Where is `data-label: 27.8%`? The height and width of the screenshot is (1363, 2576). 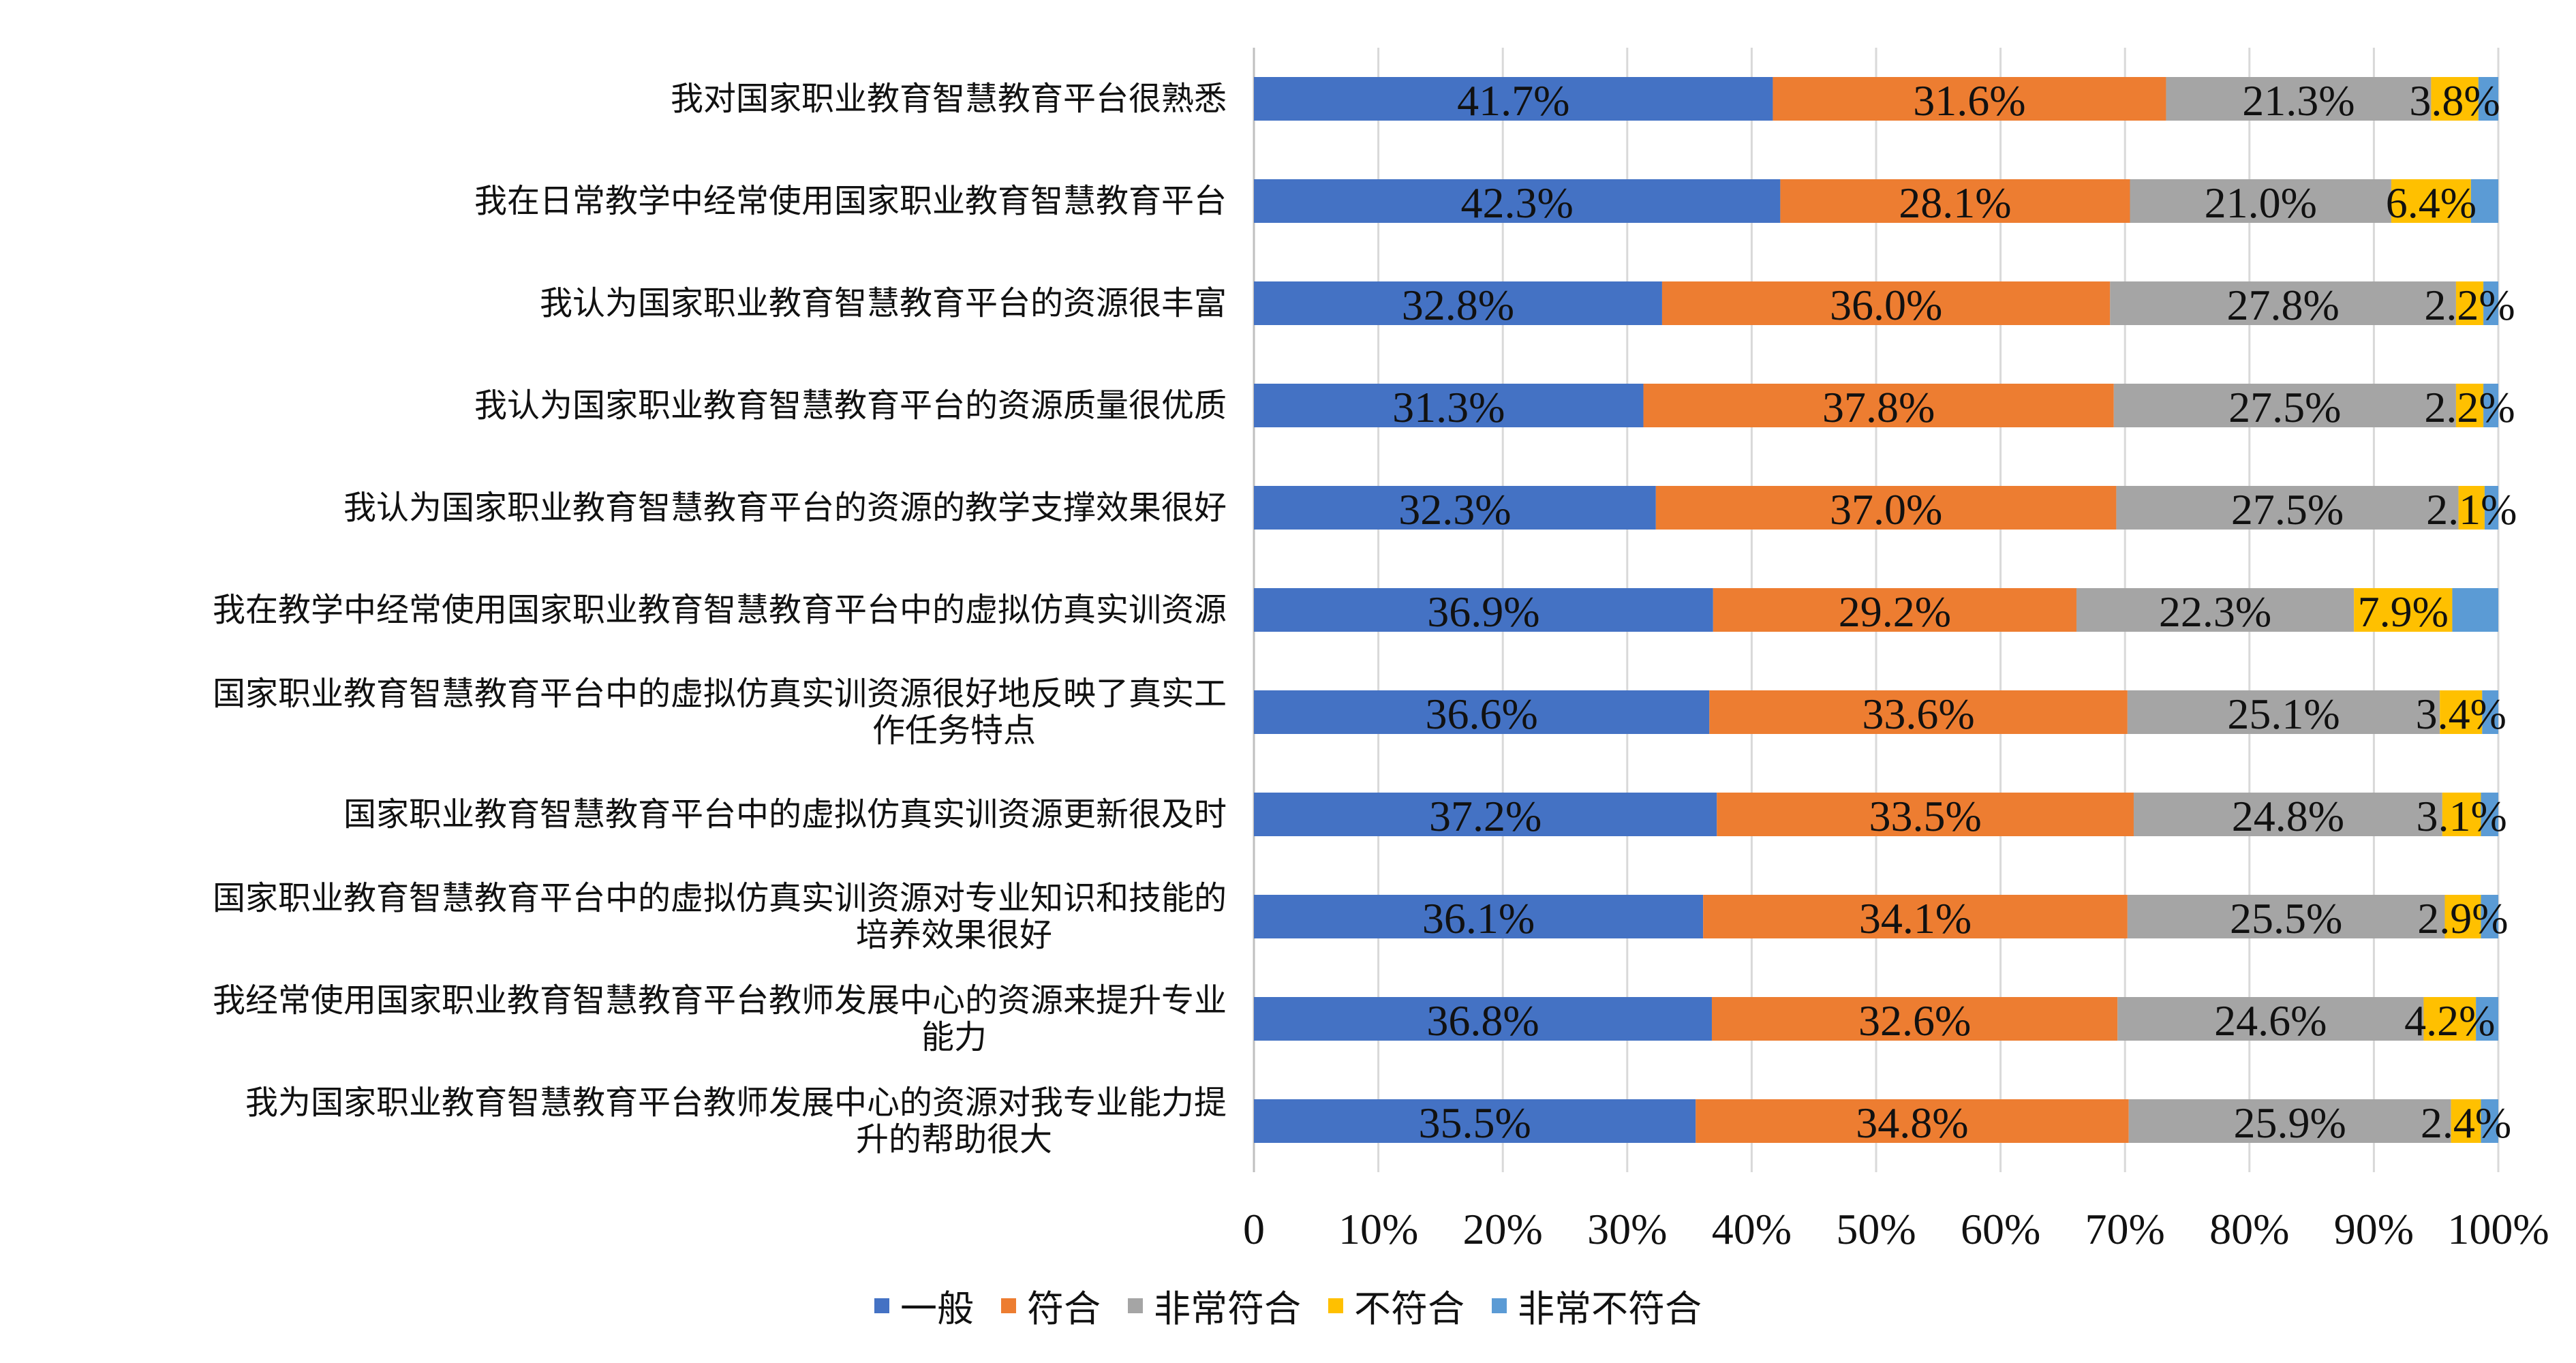
data-label: 27.8% is located at coordinates (2282, 305).